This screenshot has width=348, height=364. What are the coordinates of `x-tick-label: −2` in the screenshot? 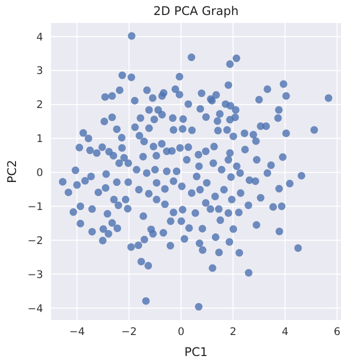 It's located at (129, 332).